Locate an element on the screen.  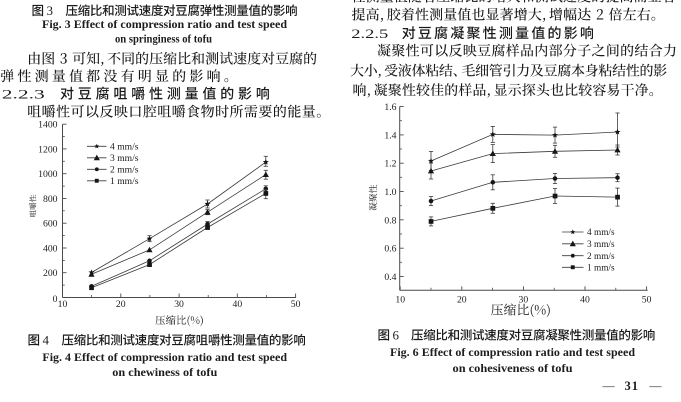
svg-text: 800 is located at coordinates (50, 199).